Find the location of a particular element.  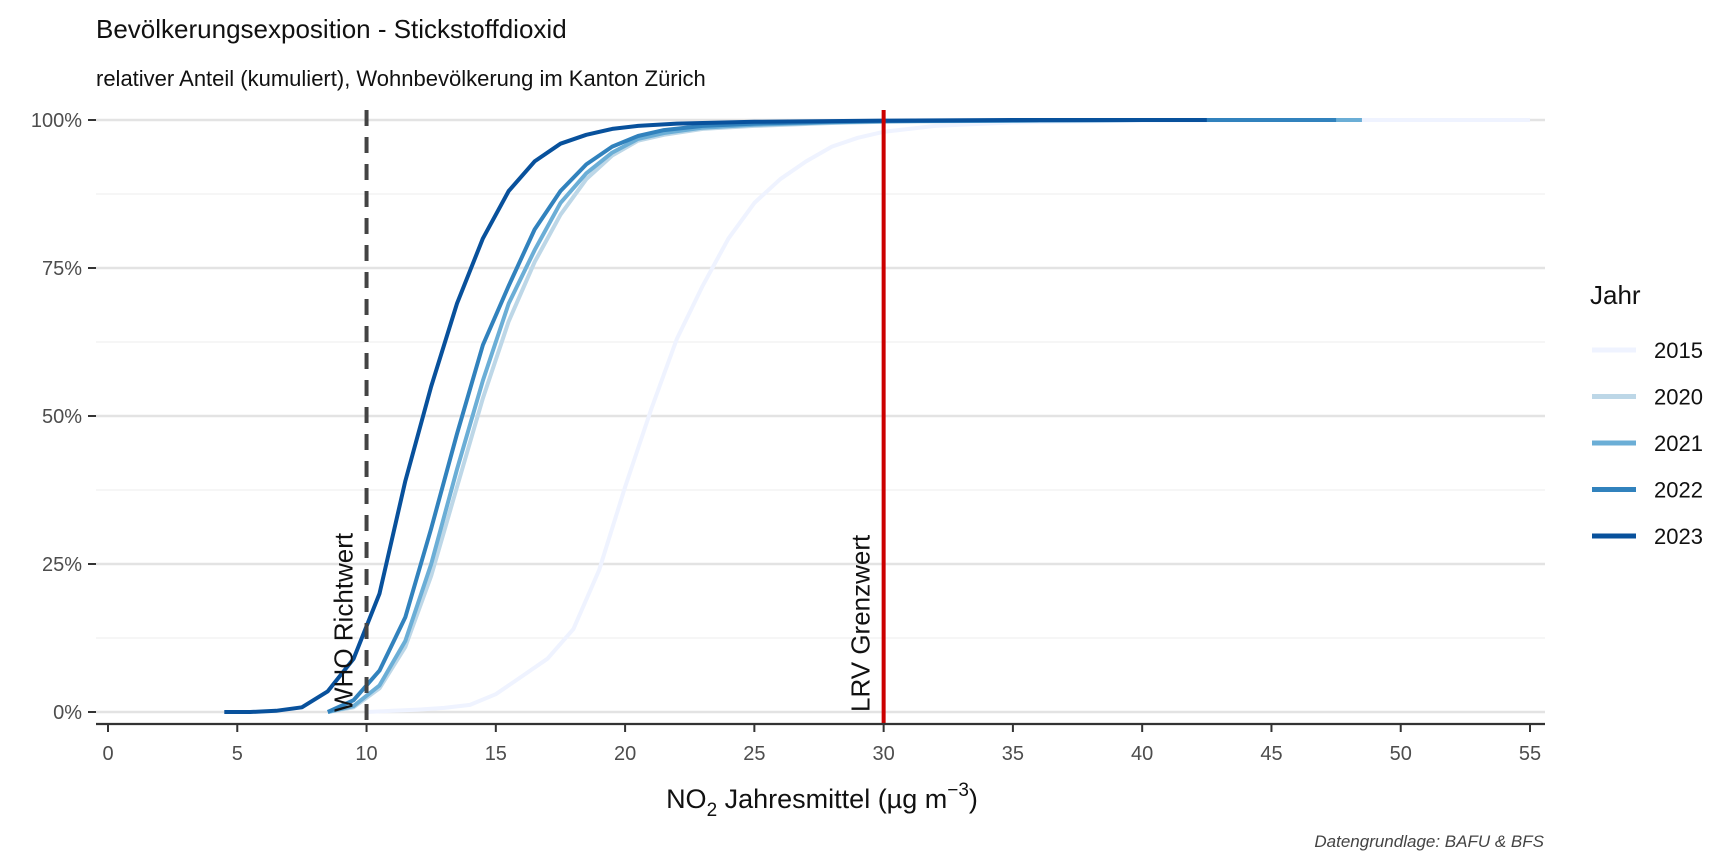

data-source-caption: Datengrundlage: BAFU & BFS is located at coordinates (1429, 841).